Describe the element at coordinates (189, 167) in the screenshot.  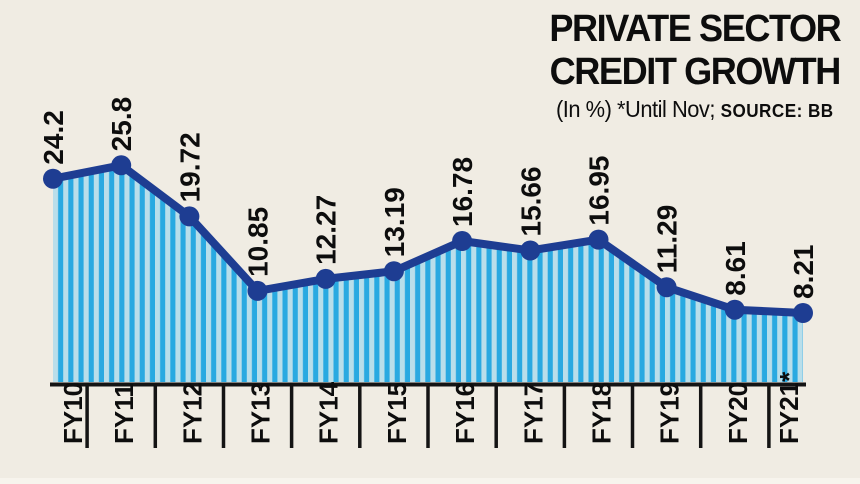
I see `value-label: 19.72` at that location.